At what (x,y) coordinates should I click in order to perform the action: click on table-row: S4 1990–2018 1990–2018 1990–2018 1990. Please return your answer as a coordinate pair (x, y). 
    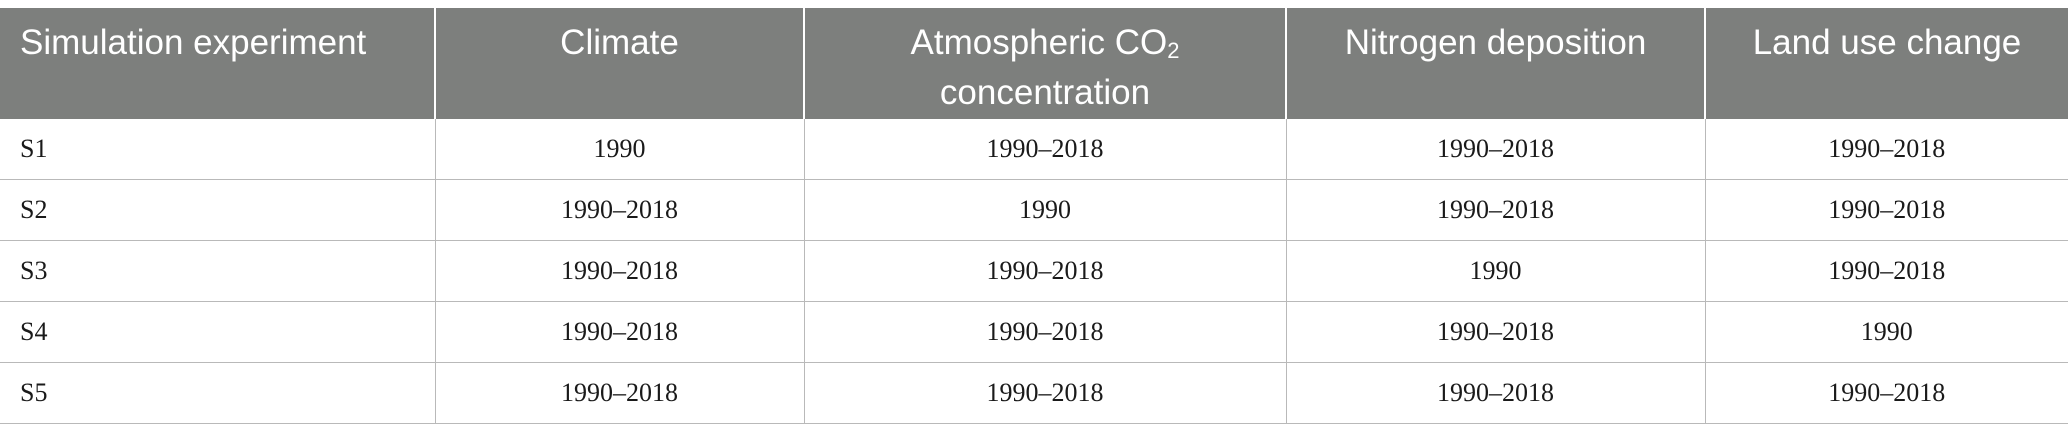
    Looking at the image, I should click on (1034, 332).